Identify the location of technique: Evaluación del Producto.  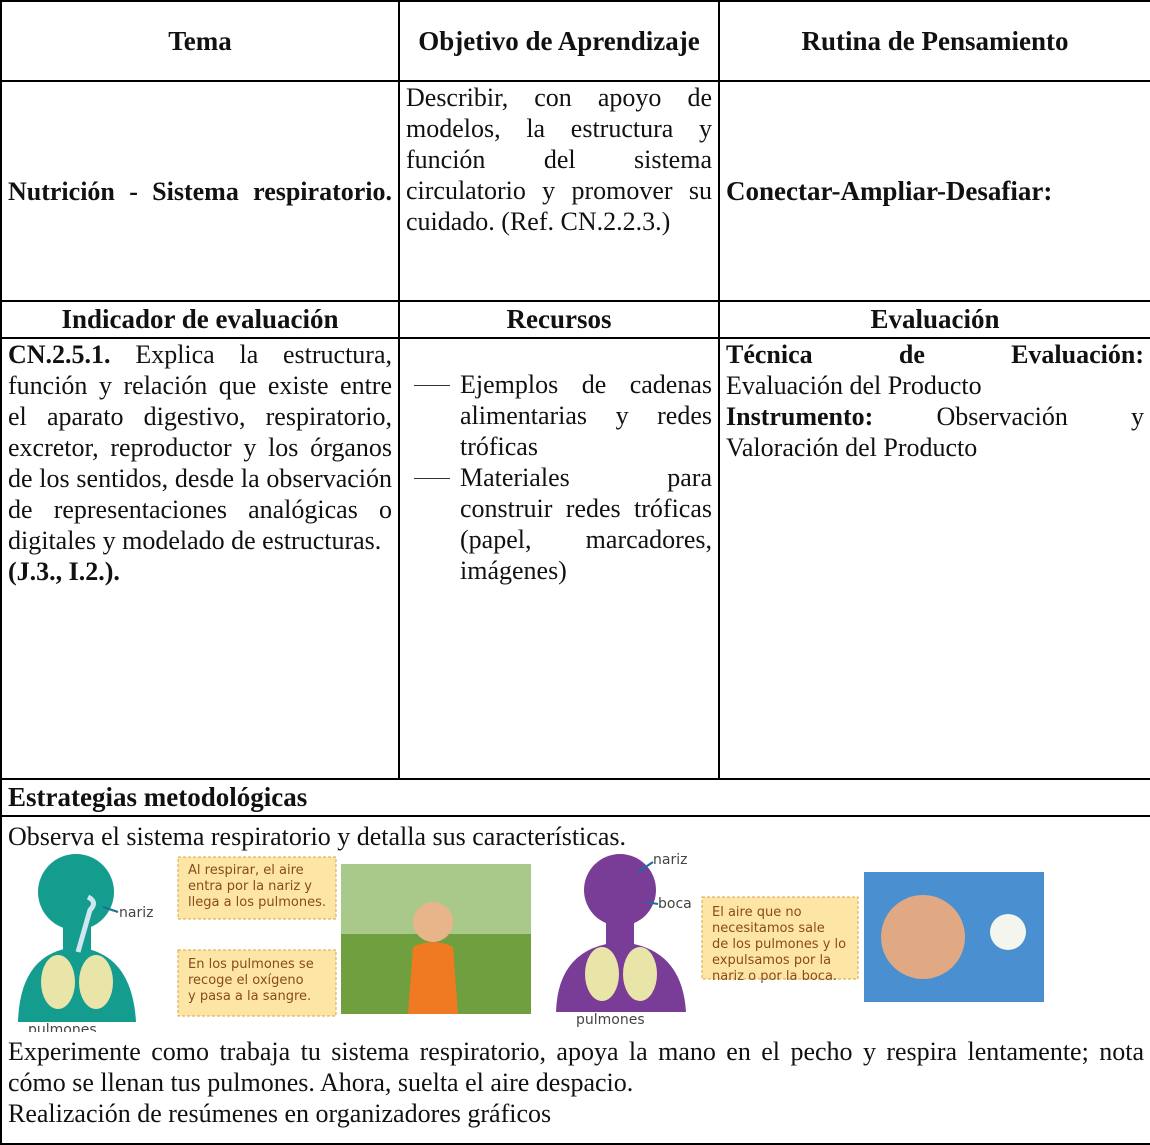
(854, 385).